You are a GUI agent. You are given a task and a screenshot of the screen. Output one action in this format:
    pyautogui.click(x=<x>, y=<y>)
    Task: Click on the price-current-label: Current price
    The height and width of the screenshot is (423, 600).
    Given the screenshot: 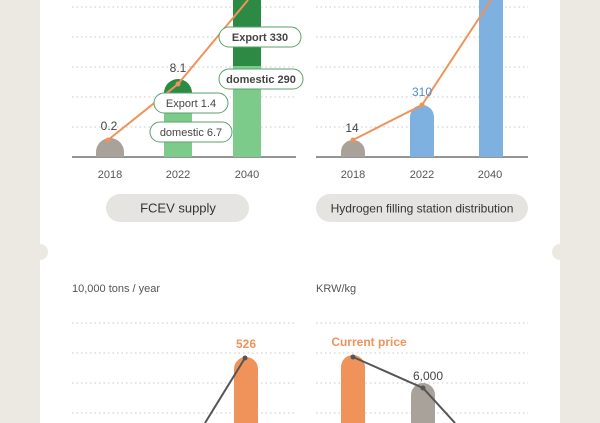 What is the action you would take?
    pyautogui.click(x=369, y=342)
    